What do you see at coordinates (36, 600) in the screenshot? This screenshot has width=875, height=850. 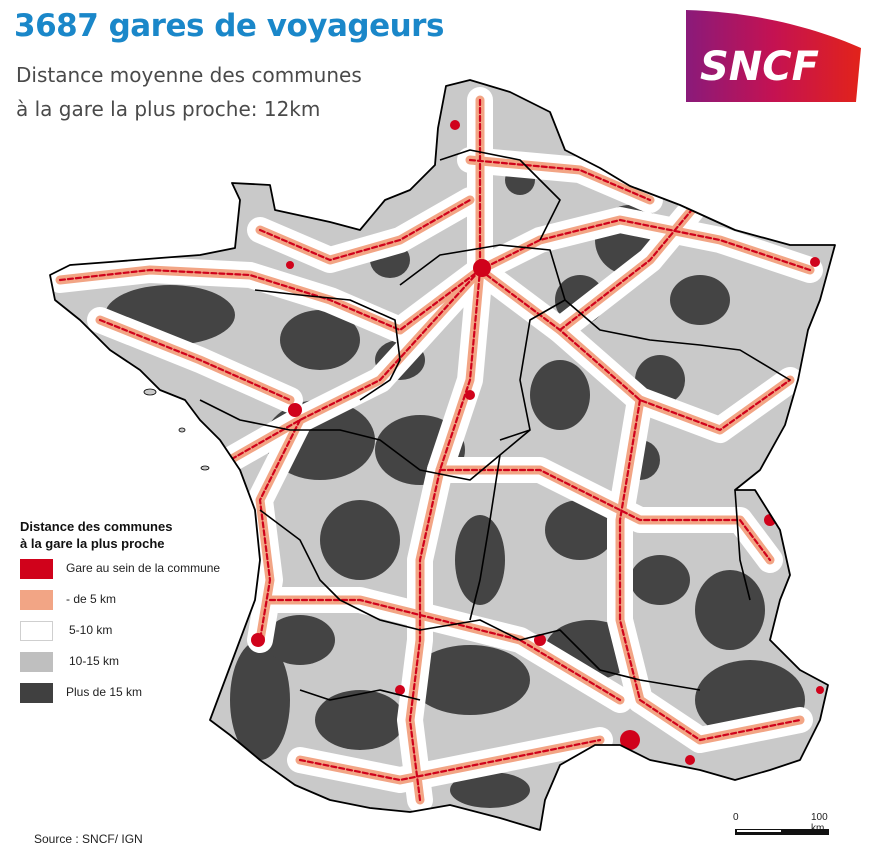 I see `legend-swatch-under-5km` at bounding box center [36, 600].